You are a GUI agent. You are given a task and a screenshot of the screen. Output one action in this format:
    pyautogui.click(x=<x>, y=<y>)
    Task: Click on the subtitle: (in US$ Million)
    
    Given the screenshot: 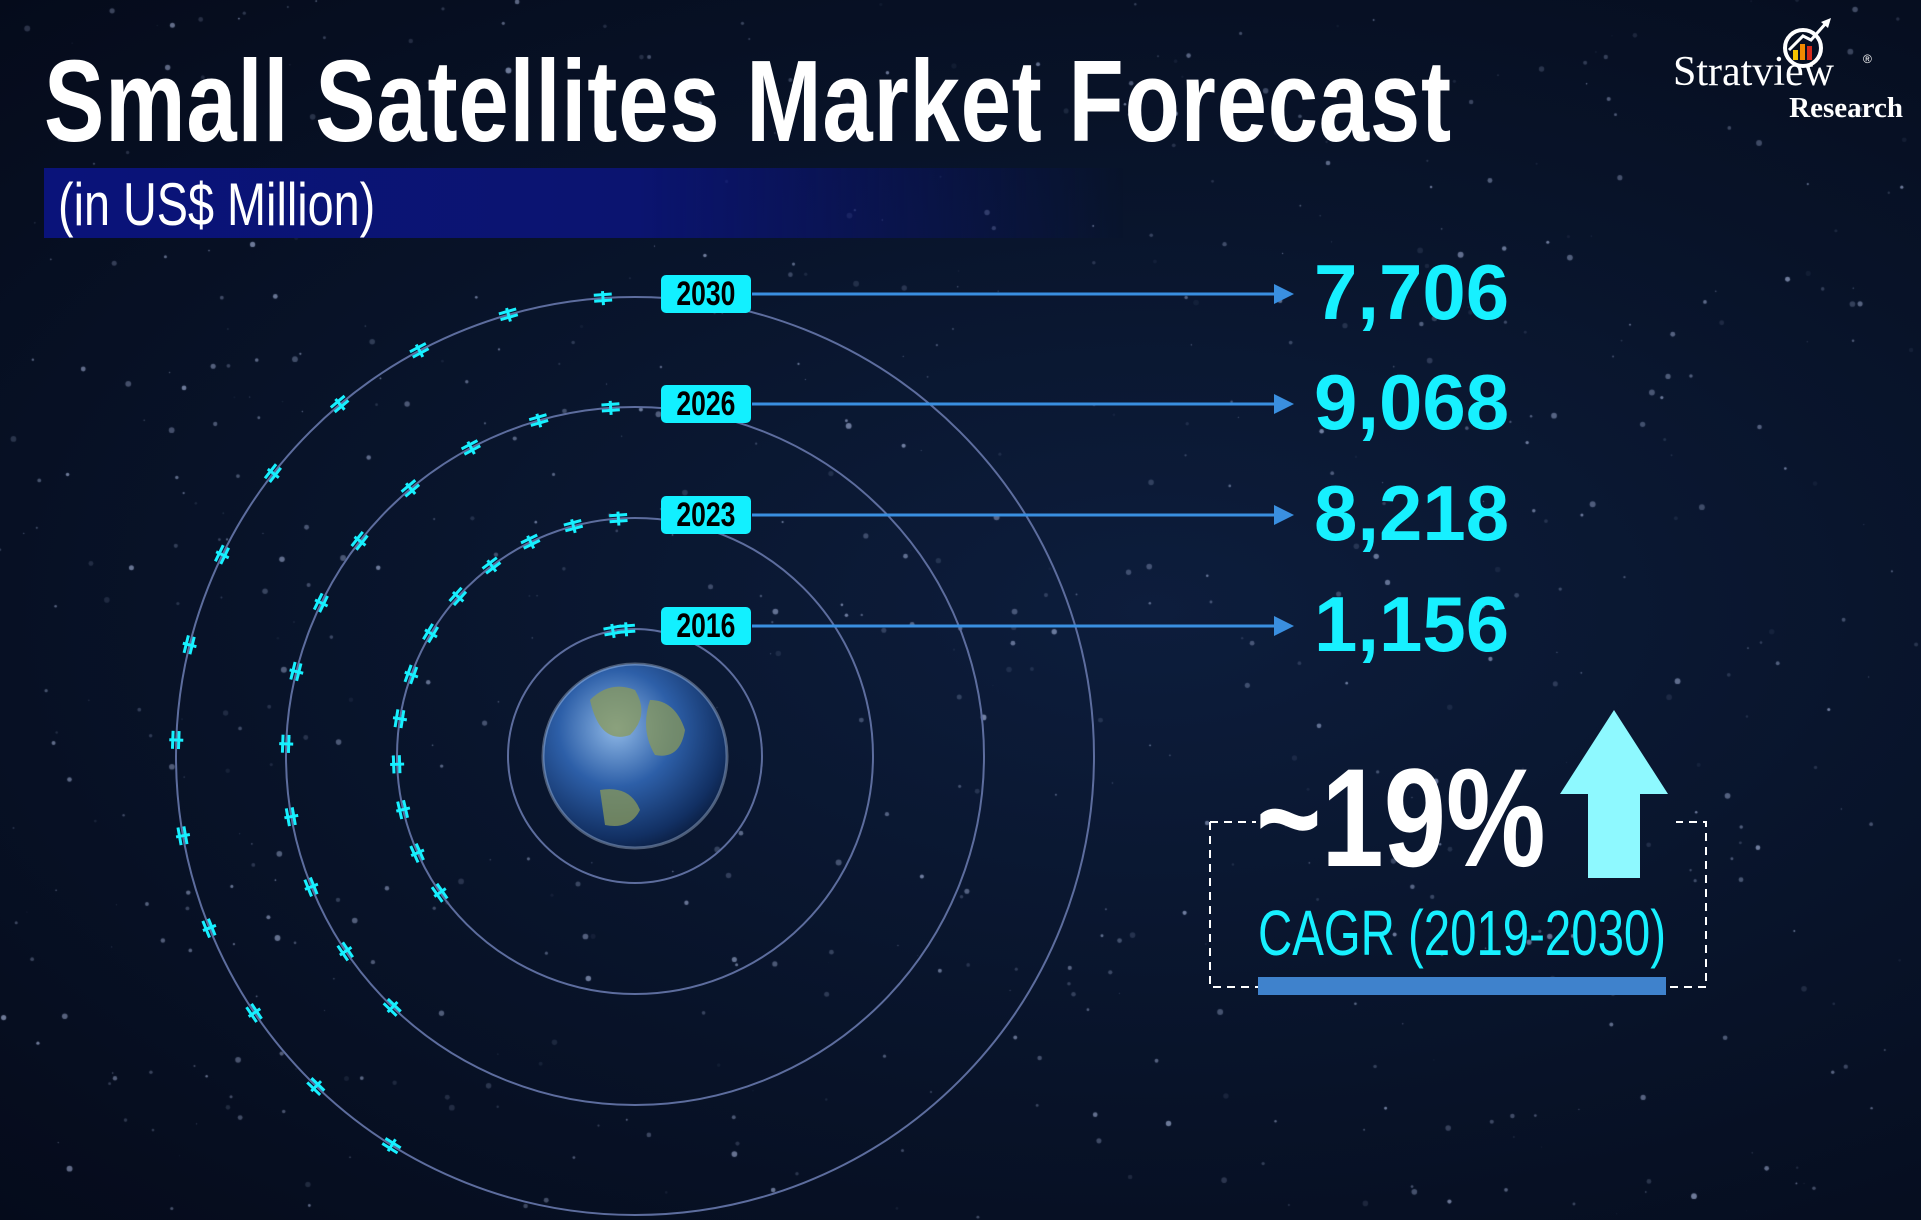 What is the action you would take?
    pyautogui.click(x=217, y=204)
    